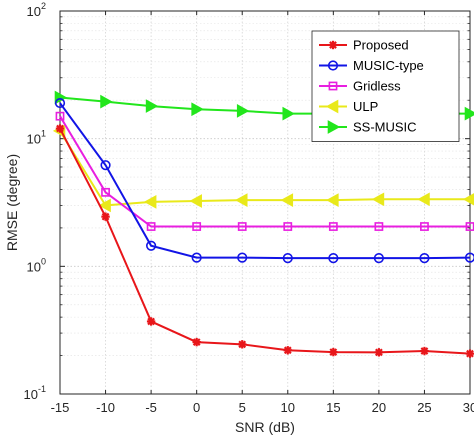 The height and width of the screenshot is (440, 474). I want to click on legend-label: SS-MUSIC, so click(385, 127).